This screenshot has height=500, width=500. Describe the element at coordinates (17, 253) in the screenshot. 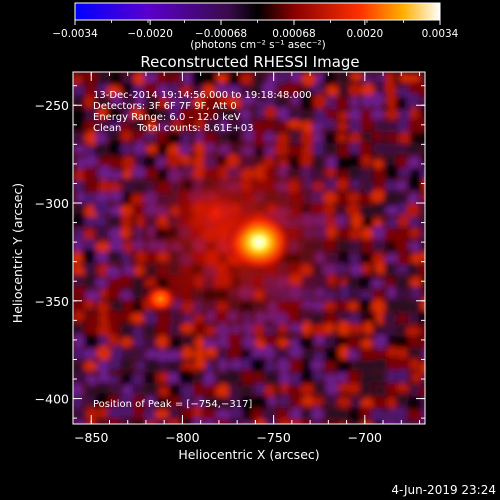

I see `y-axis-label: Heliocentric Y (arcsec)` at that location.